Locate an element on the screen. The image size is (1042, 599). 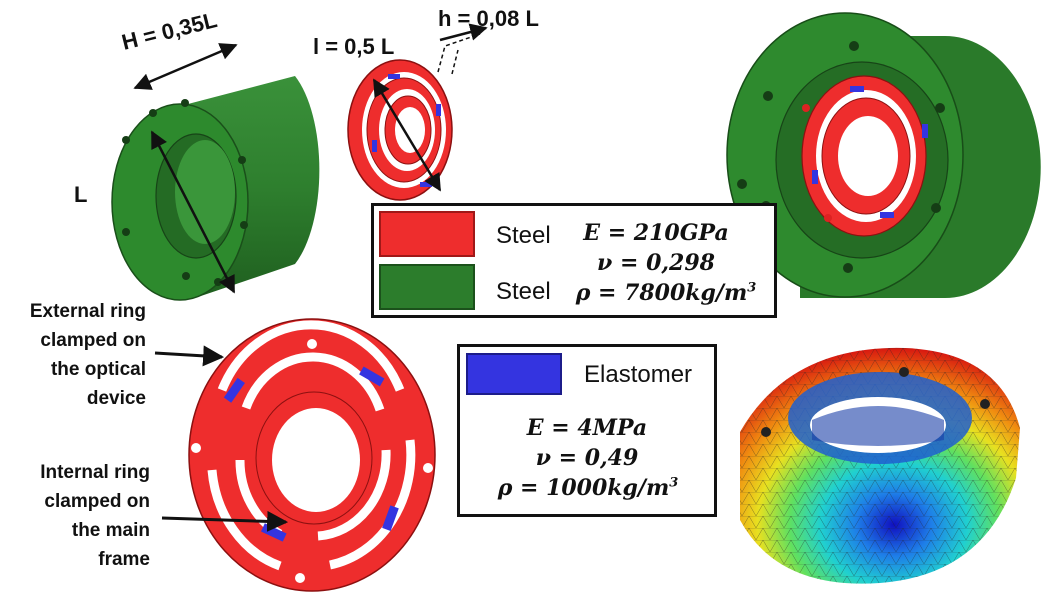
elastomer-swatch is located at coordinates (514, 374).